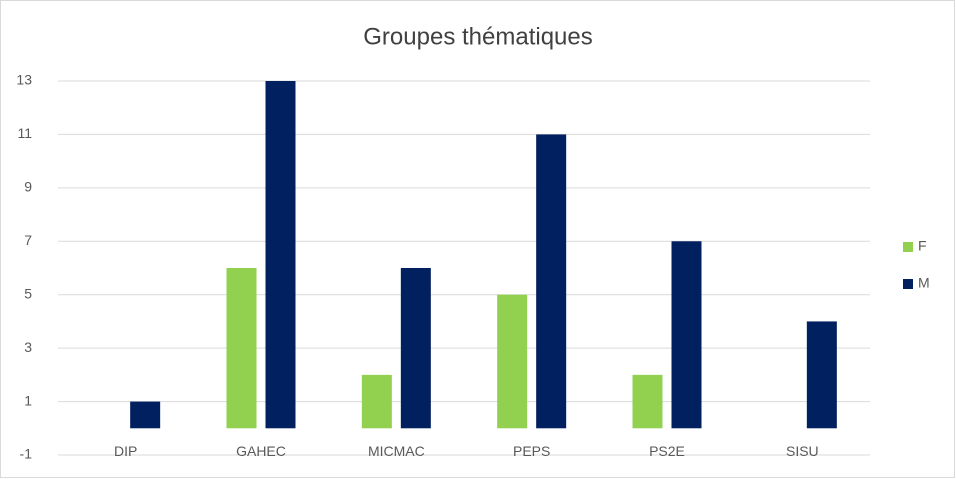  What do you see at coordinates (24, 133) in the screenshot?
I see `y-tick-label: 11` at bounding box center [24, 133].